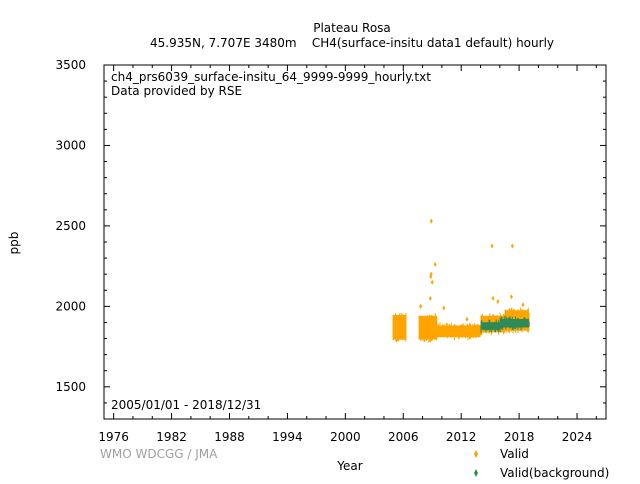 The image size is (640, 484). I want to click on y-tick-label: 1500, so click(70, 387).